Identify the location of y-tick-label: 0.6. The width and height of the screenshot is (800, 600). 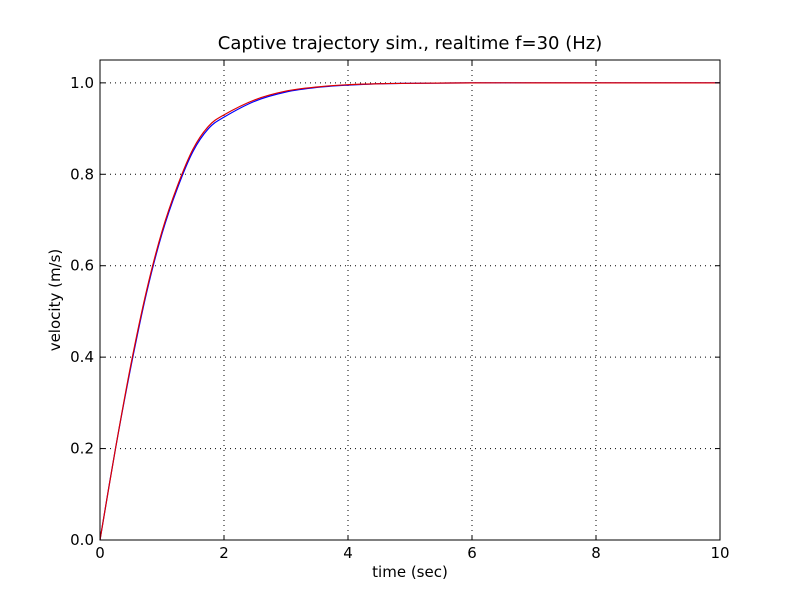
(82, 266).